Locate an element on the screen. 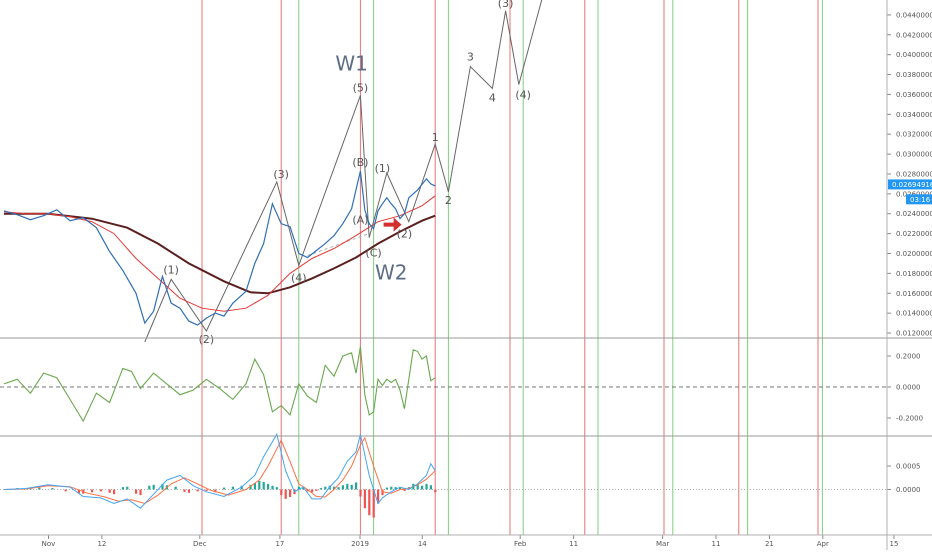 The height and width of the screenshot is (555, 932). moving-average-dark-line is located at coordinates (220, 253).